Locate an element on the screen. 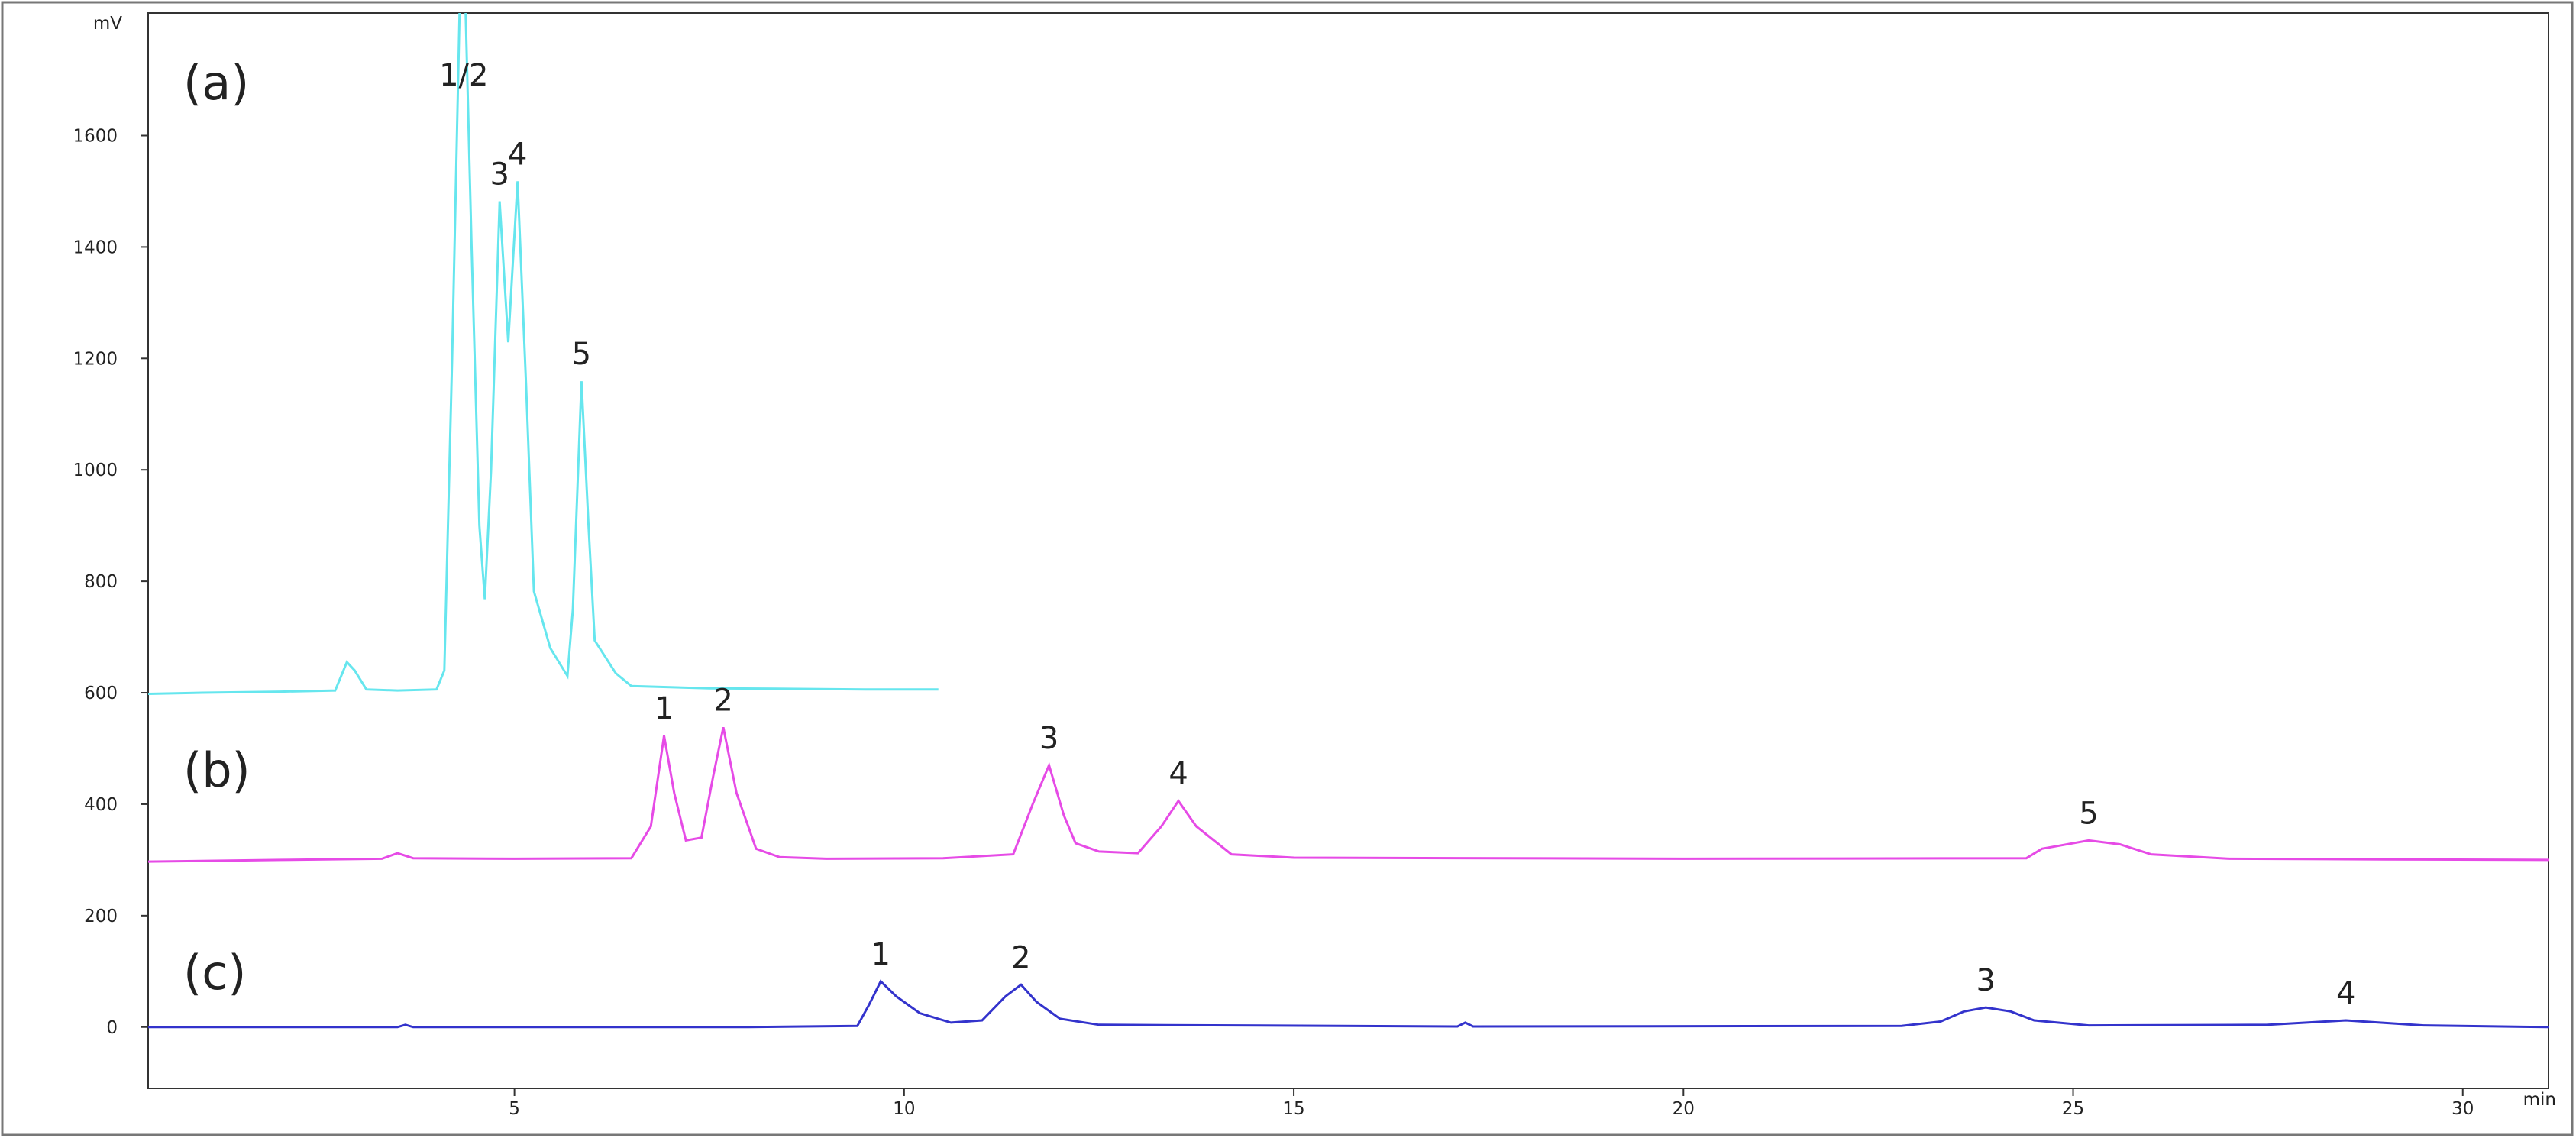 The height and width of the screenshot is (1138, 2576). y-tick-label: 0 is located at coordinates (112, 1028).